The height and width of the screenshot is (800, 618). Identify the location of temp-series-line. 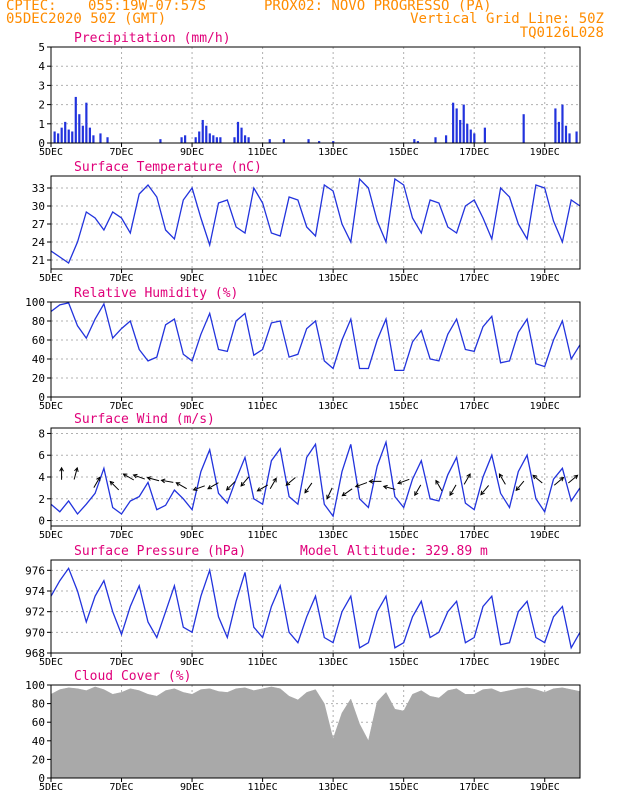
(315, 220).